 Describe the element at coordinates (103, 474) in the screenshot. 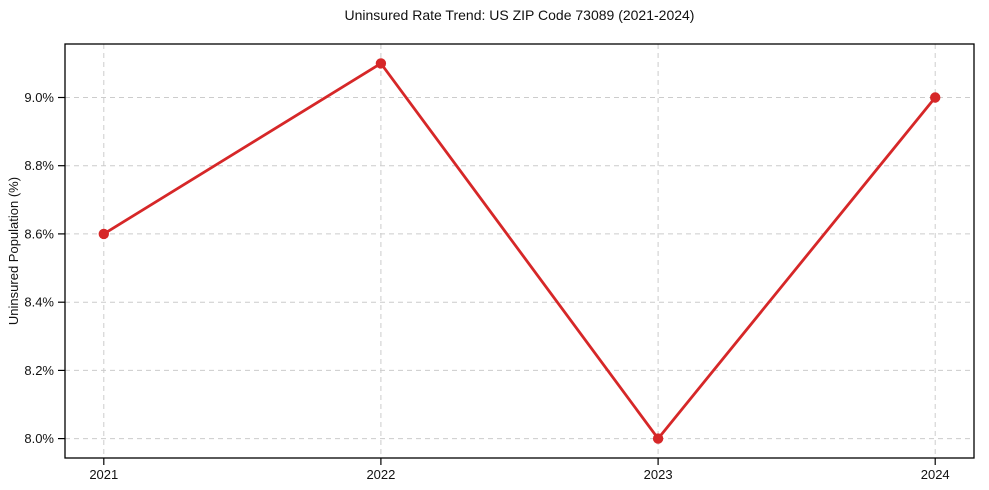

I see `x-tick-label: 2021` at that location.